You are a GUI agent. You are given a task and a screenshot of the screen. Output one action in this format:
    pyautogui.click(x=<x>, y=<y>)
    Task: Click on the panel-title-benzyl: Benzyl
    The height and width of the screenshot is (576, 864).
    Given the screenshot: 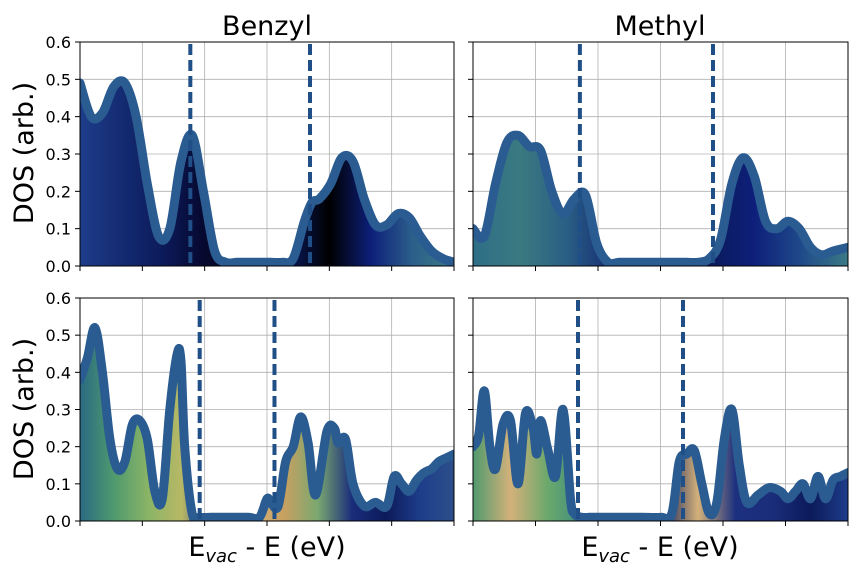 What is the action you would take?
    pyautogui.click(x=267, y=26)
    